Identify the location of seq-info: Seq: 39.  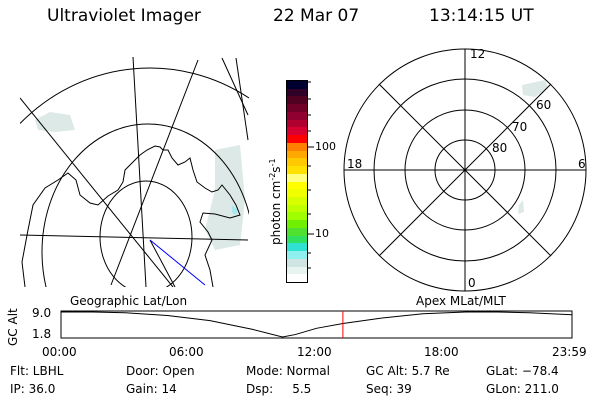
(389, 389).